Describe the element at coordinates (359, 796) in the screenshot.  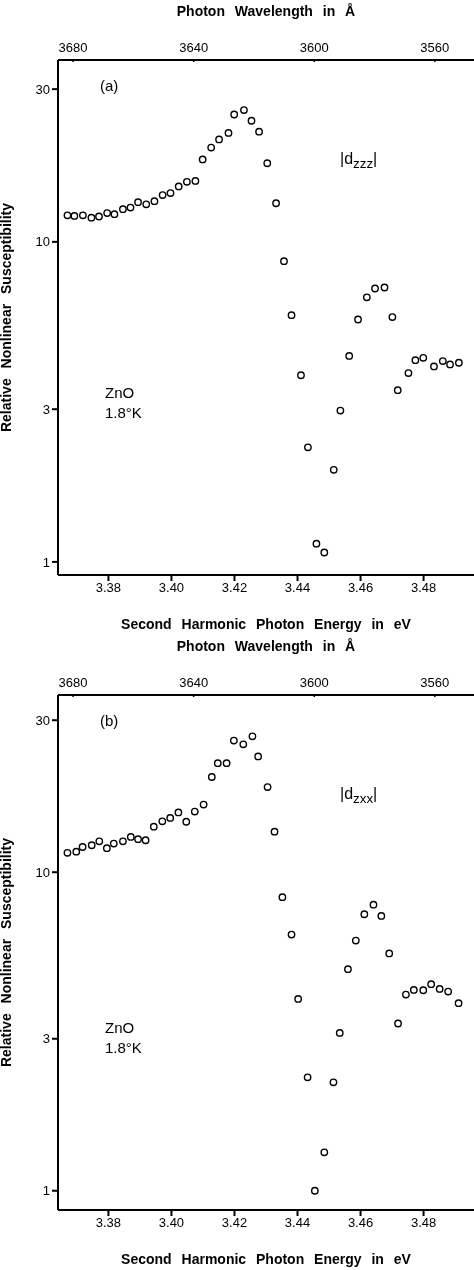
I see `annotation: |d$_{zxx}$|` at that location.